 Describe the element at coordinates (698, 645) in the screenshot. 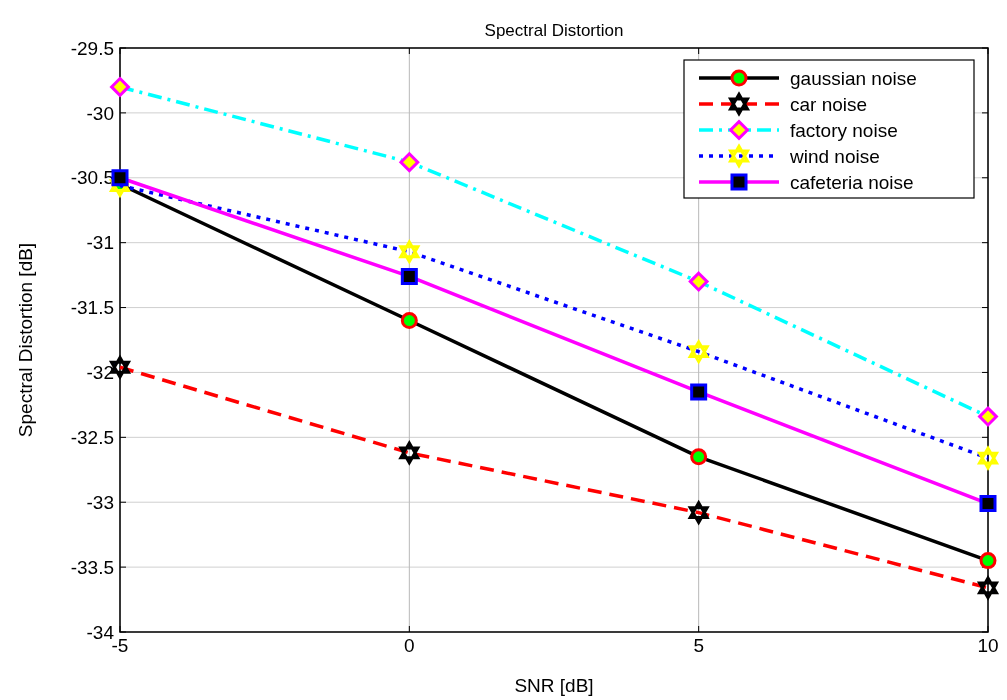

I see `x-tick-label: 5` at that location.